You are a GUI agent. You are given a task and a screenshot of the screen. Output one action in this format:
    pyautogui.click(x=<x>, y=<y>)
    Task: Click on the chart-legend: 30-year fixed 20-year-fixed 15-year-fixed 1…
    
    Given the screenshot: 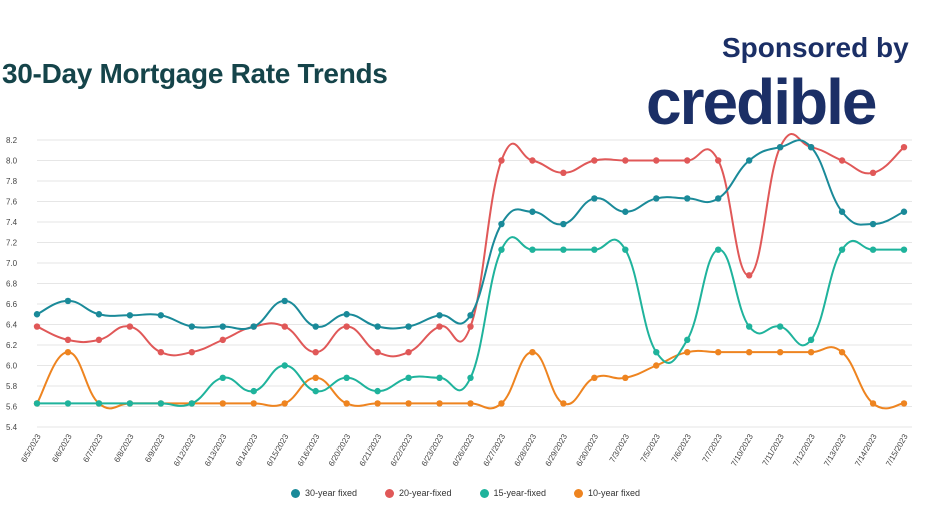 What is the action you would take?
    pyautogui.click(x=465, y=493)
    